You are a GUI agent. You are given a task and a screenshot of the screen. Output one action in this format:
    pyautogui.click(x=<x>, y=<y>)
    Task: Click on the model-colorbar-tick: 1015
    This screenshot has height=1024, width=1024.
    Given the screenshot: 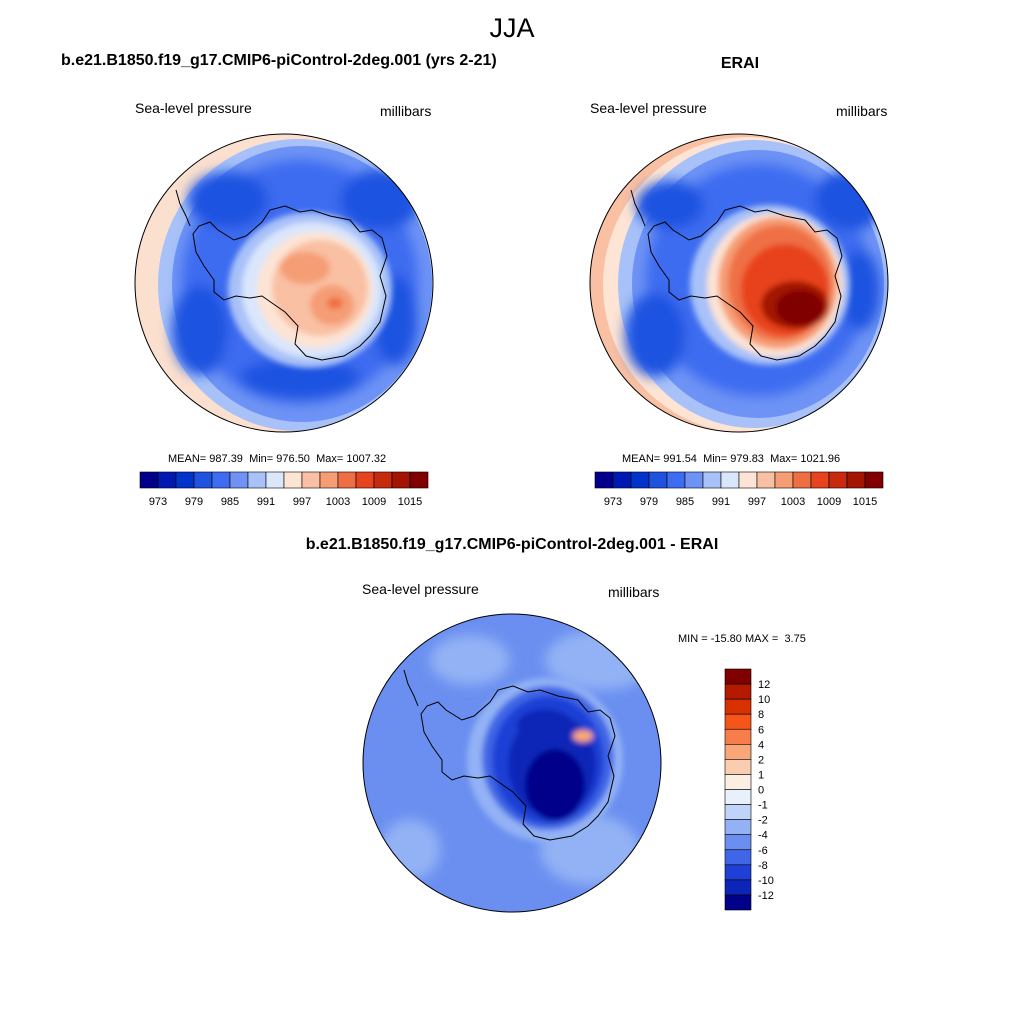 What is the action you would take?
    pyautogui.click(x=410, y=502)
    